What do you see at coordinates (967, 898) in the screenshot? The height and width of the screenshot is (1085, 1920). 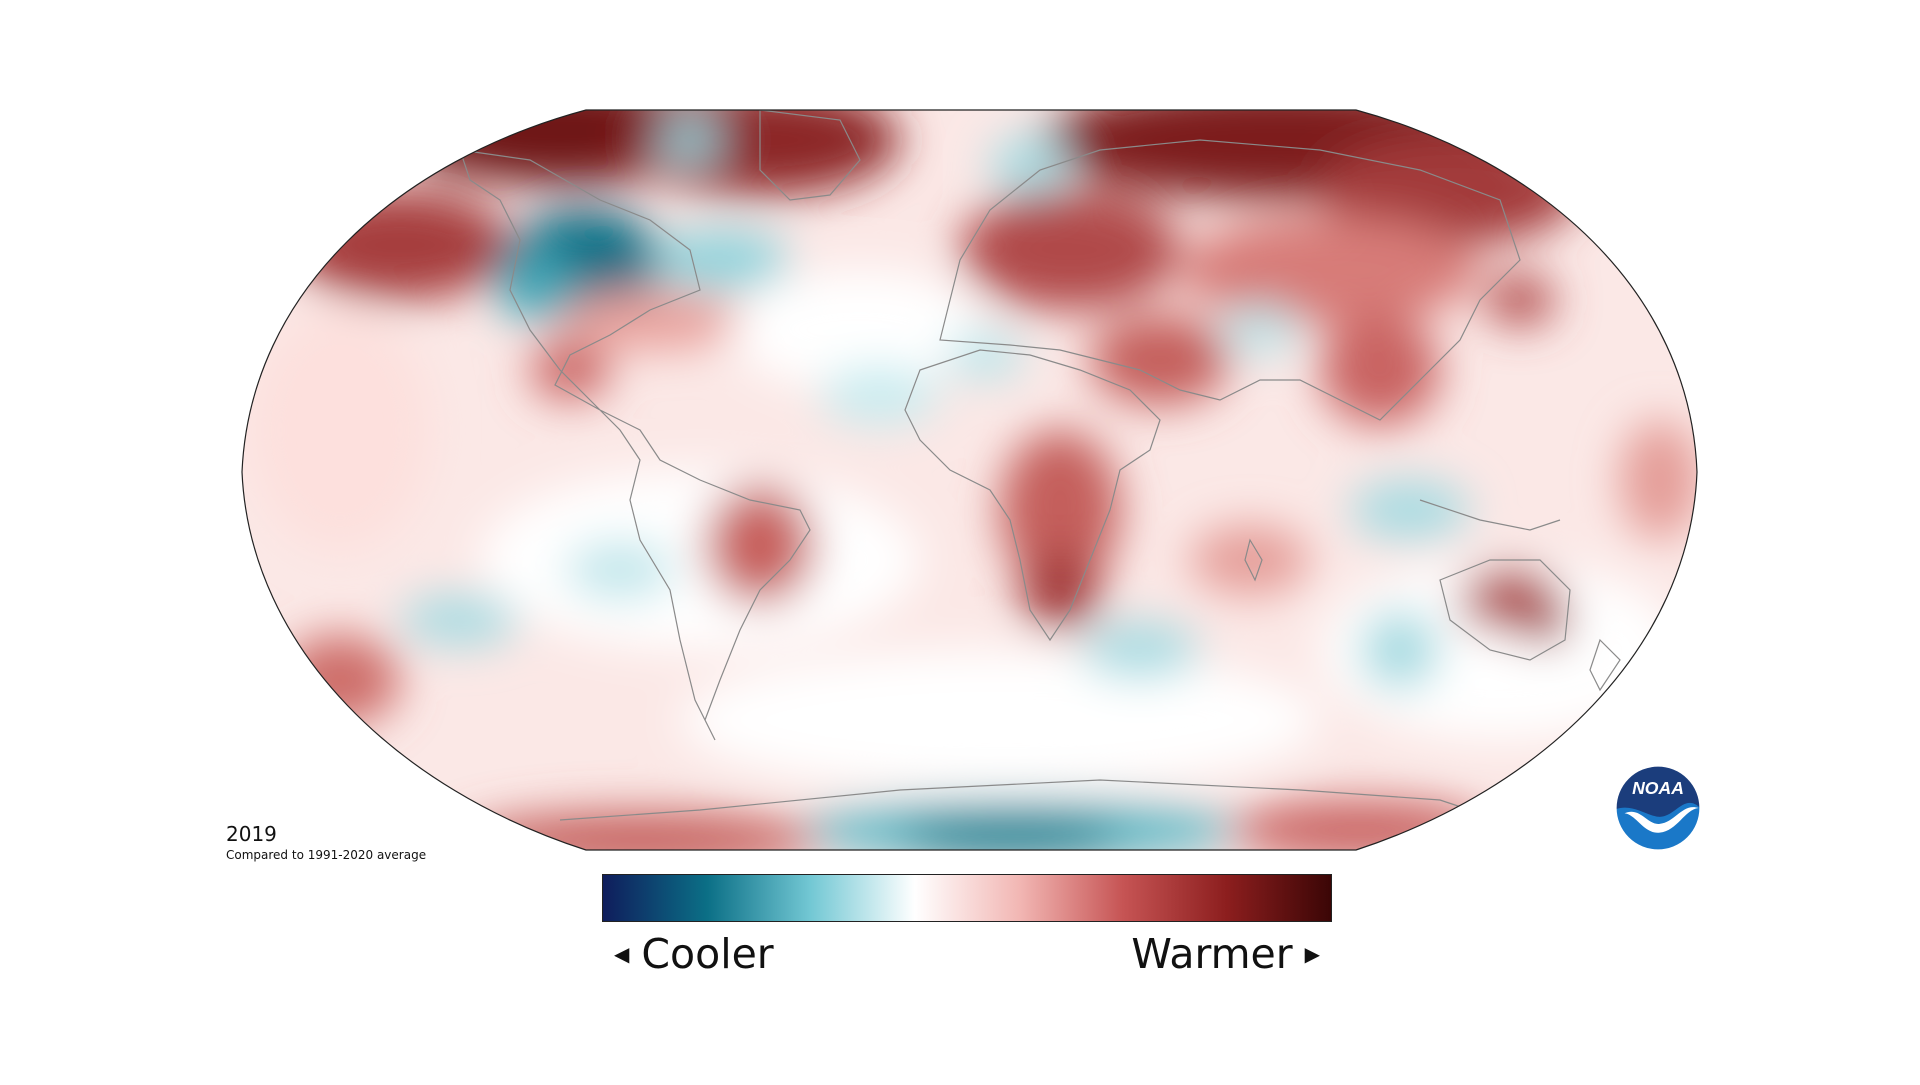 I see `colorbar` at bounding box center [967, 898].